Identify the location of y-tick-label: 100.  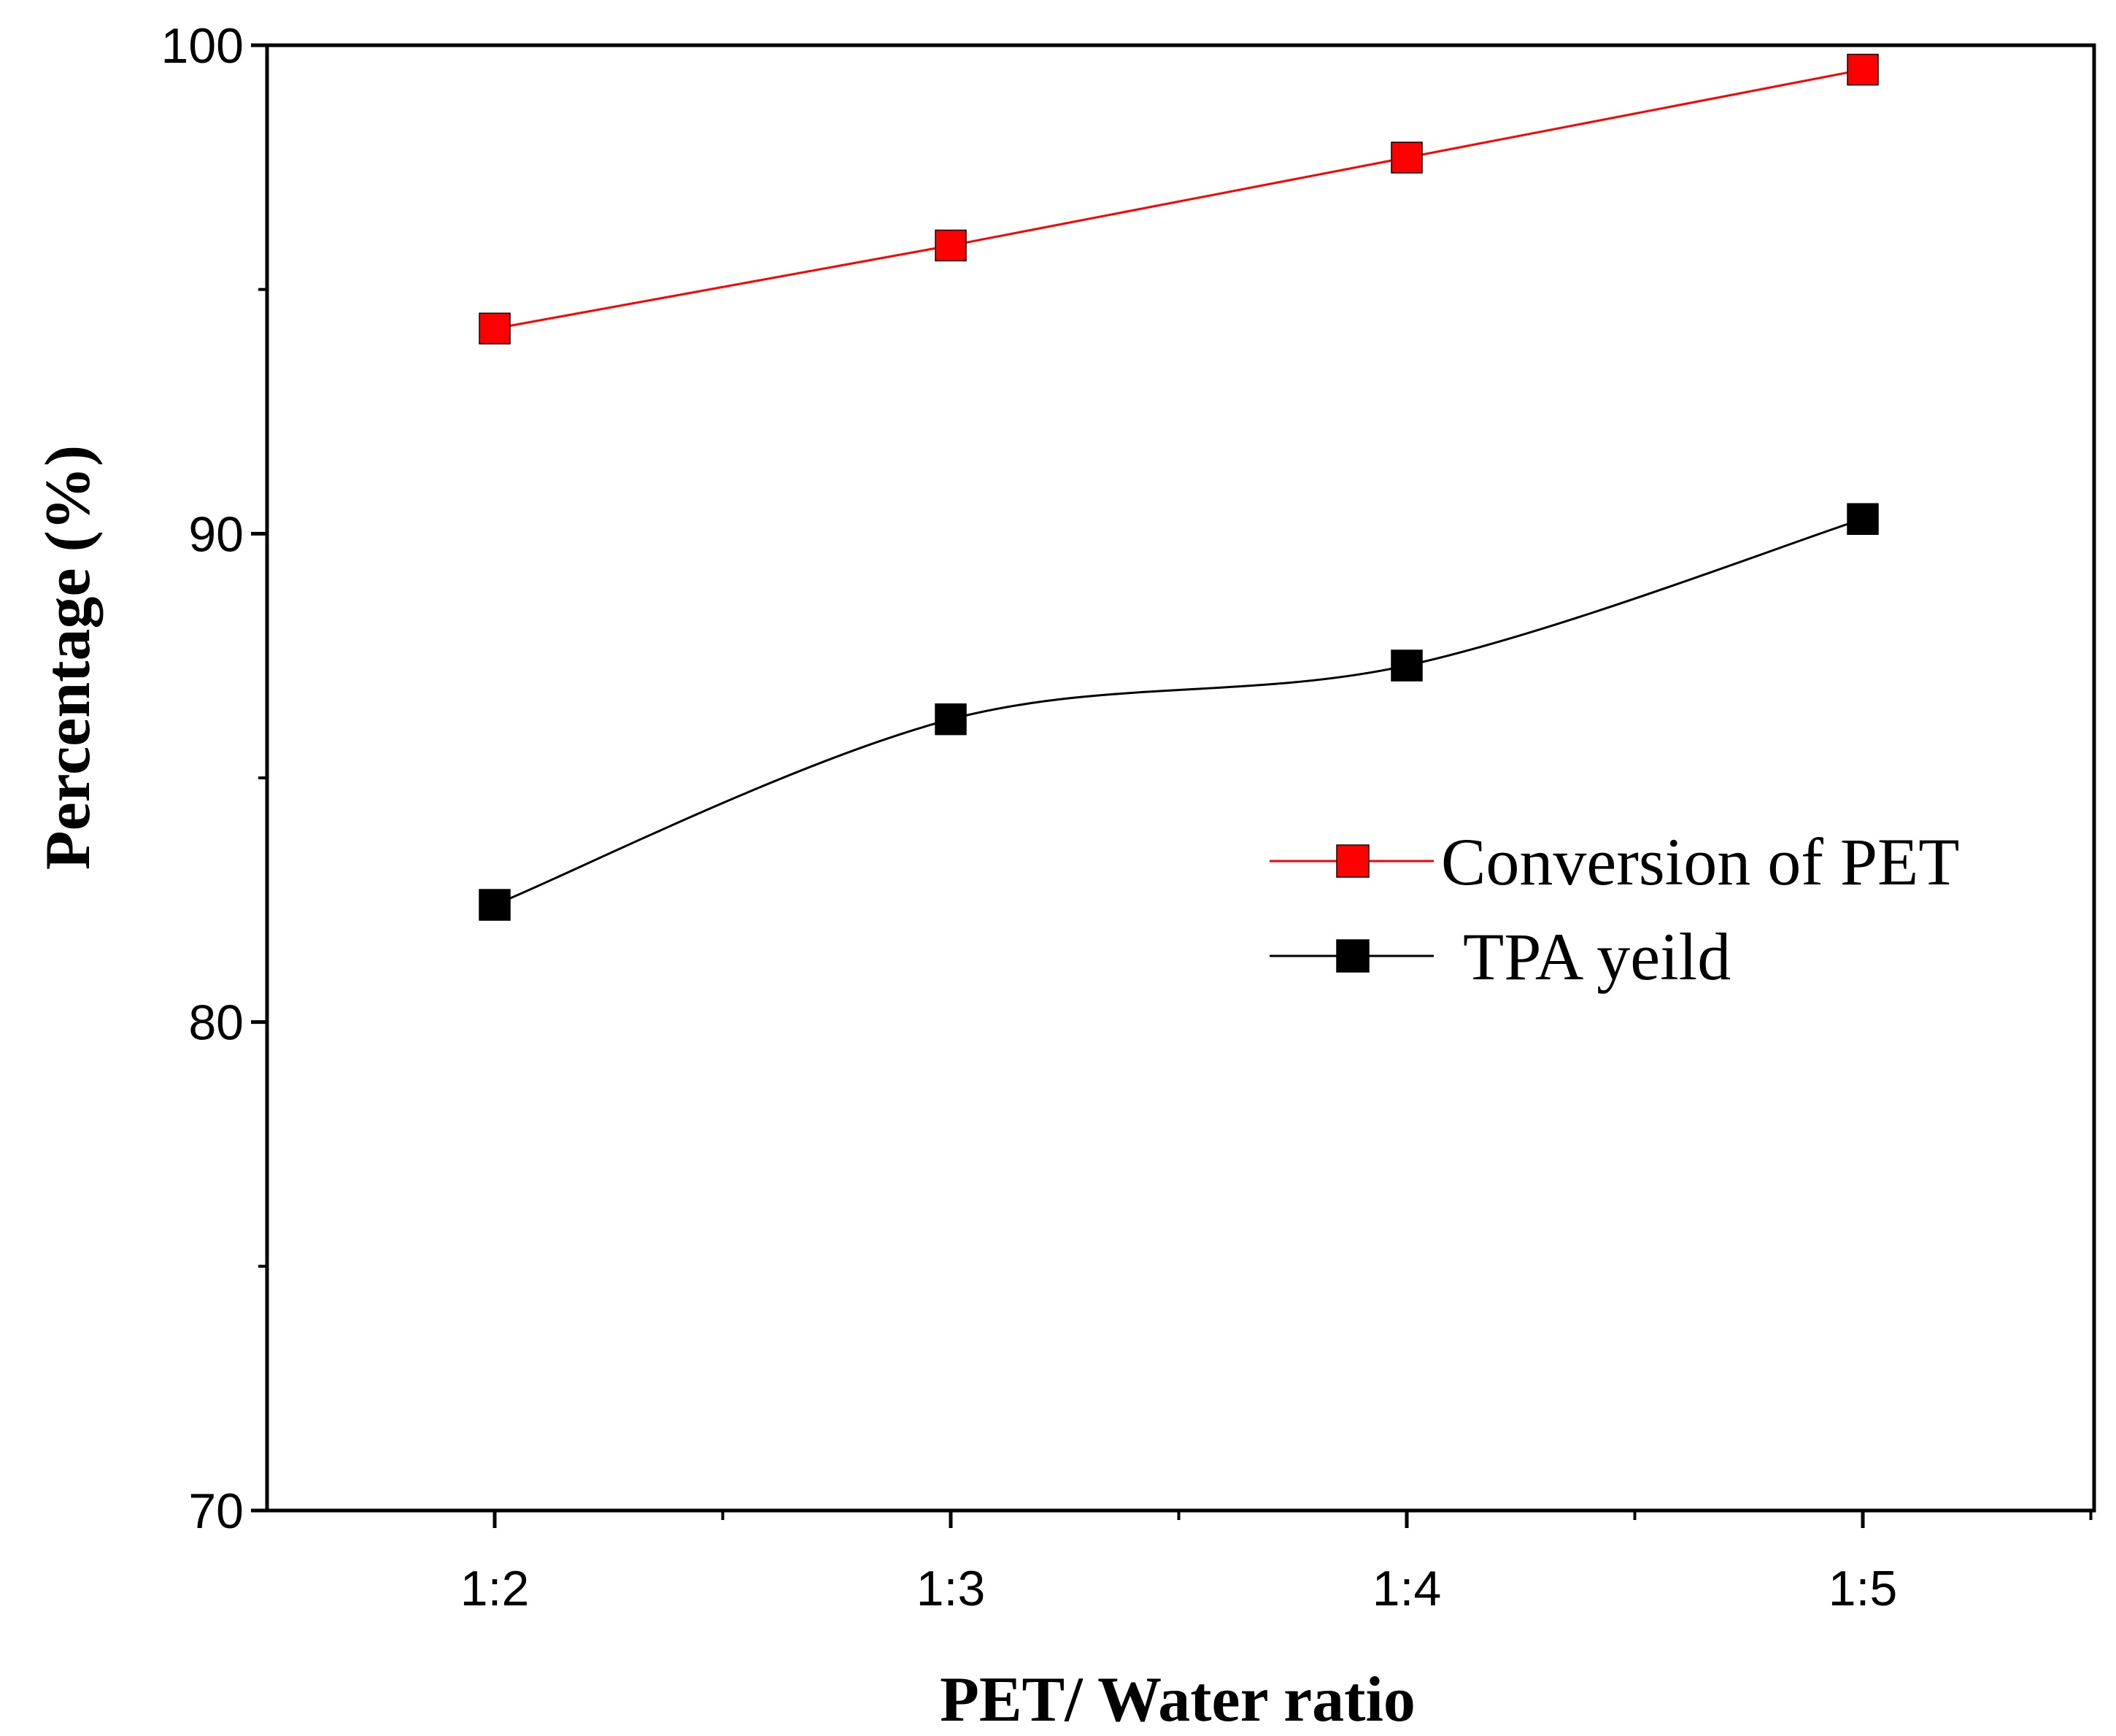
(202, 46).